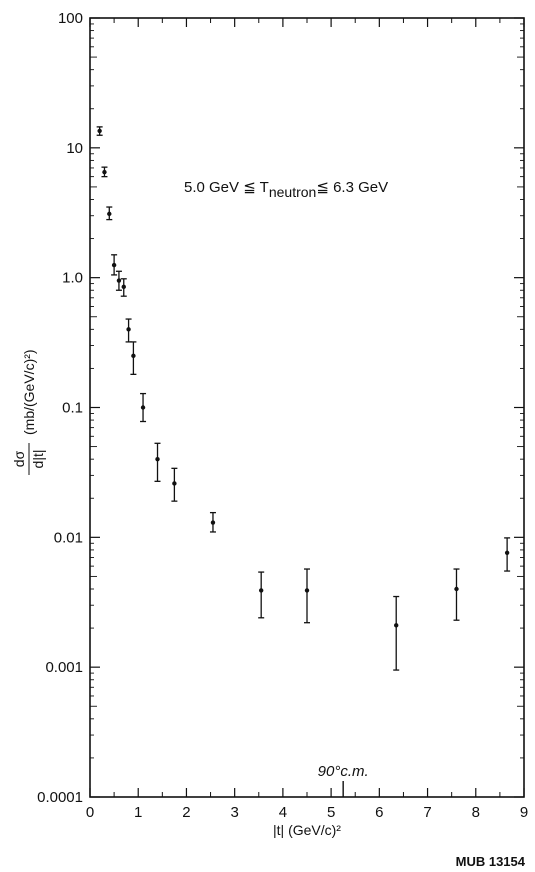  What do you see at coordinates (90, 812) in the screenshot?
I see `x-tick-label: 0` at bounding box center [90, 812].